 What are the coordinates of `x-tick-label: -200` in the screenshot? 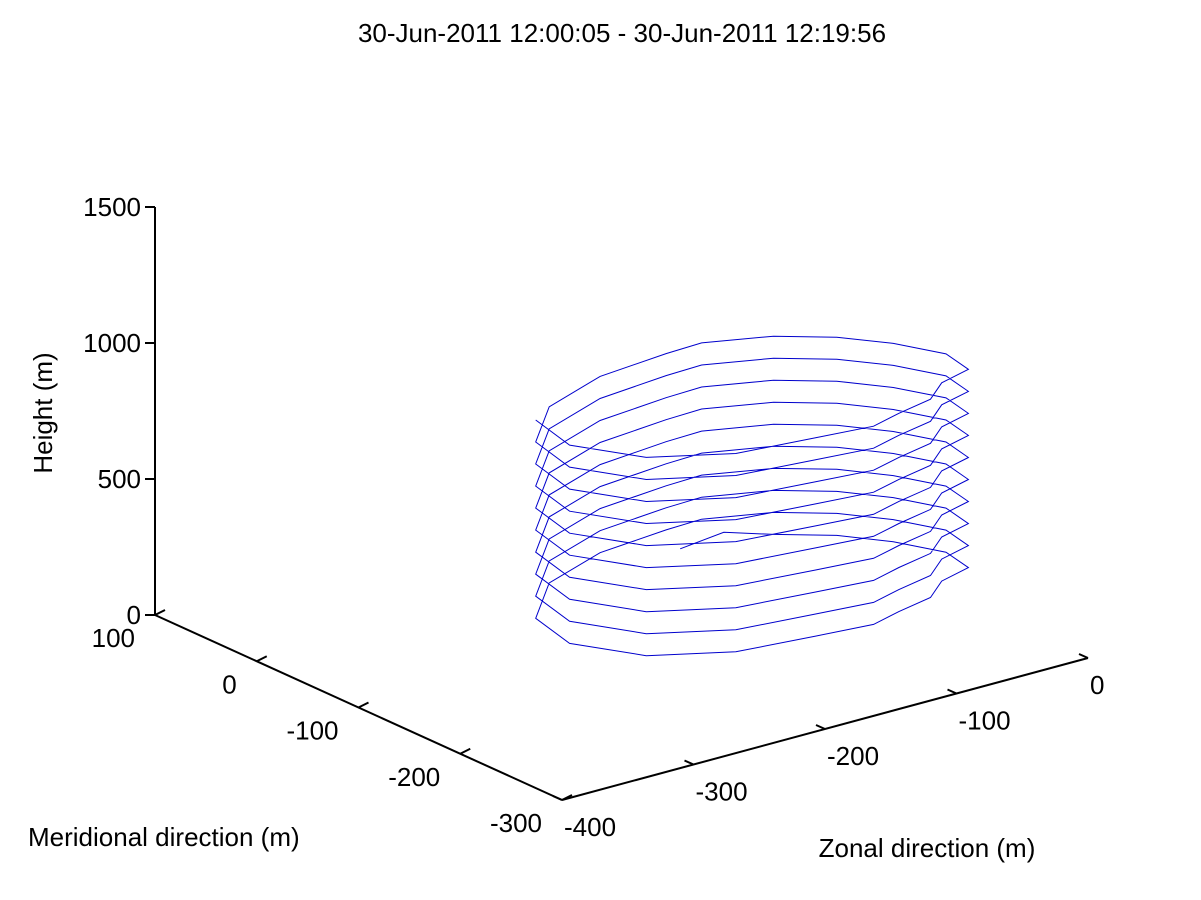 It's located at (853, 756).